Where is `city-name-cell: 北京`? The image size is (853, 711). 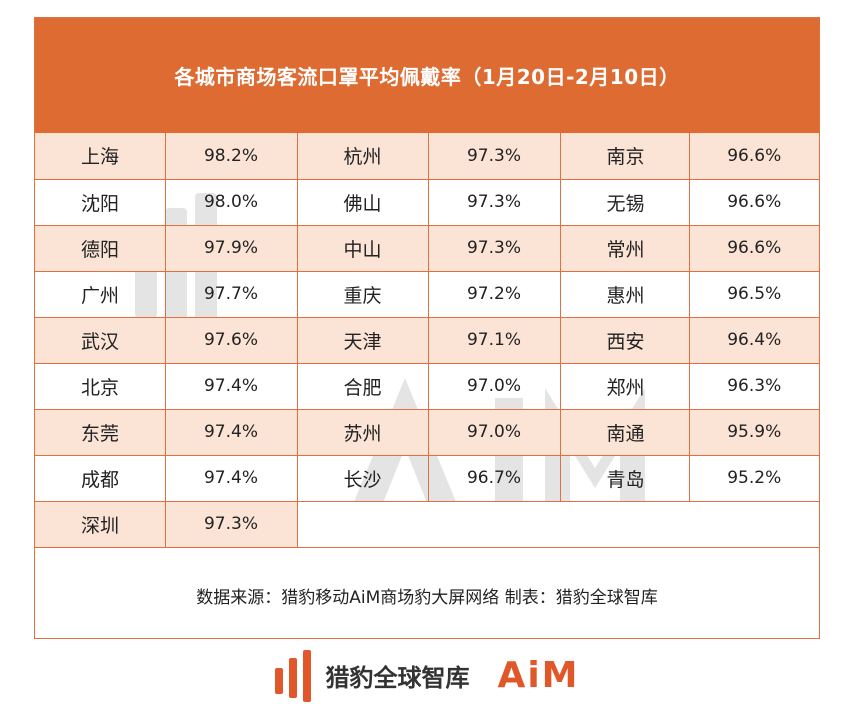
city-name-cell: 北京 is located at coordinates (100, 386).